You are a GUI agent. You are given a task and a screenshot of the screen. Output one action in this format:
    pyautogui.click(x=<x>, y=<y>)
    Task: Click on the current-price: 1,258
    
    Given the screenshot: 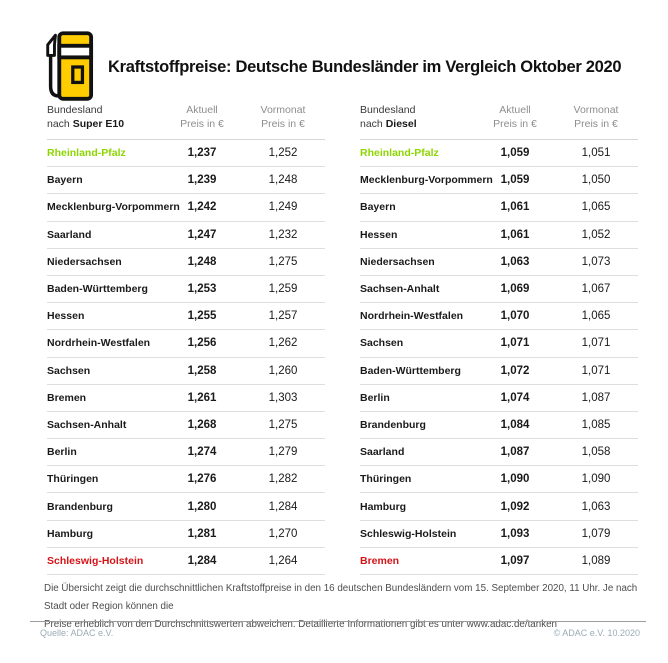 What is the action you would take?
    pyautogui.click(x=202, y=370)
    